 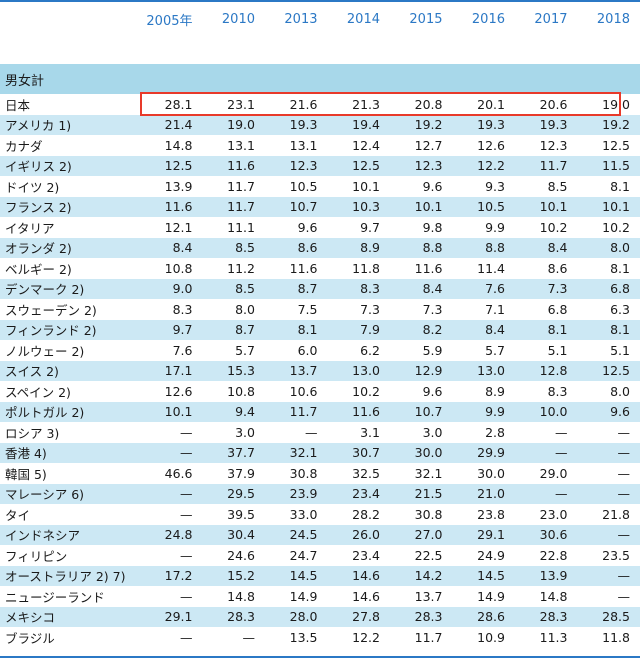 I want to click on table-row: デンマーク 2) 9.0 8.5 8.7 8.3 8.4 7.6 7.3 6.8, so click(x=320, y=289).